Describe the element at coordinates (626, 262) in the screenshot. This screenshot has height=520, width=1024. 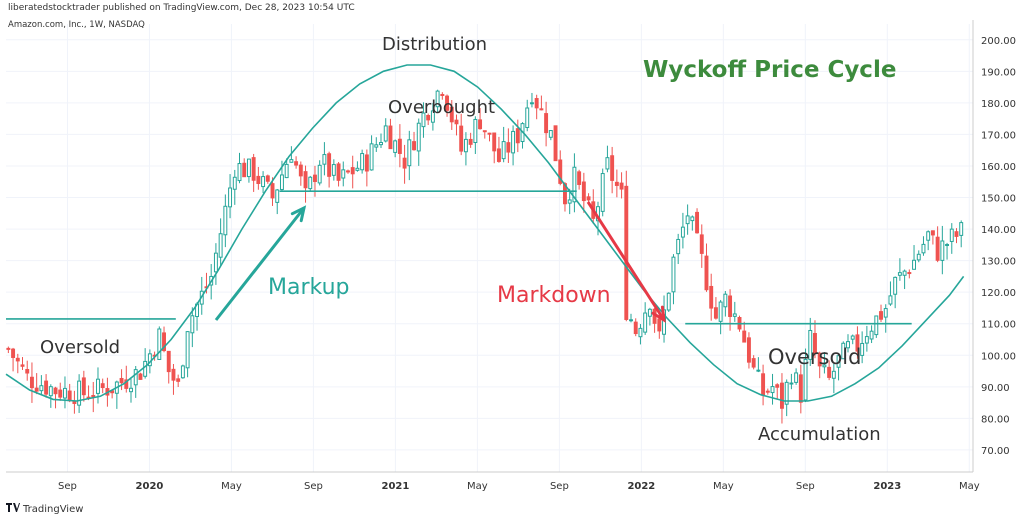
I see `markdown-arrow` at that location.